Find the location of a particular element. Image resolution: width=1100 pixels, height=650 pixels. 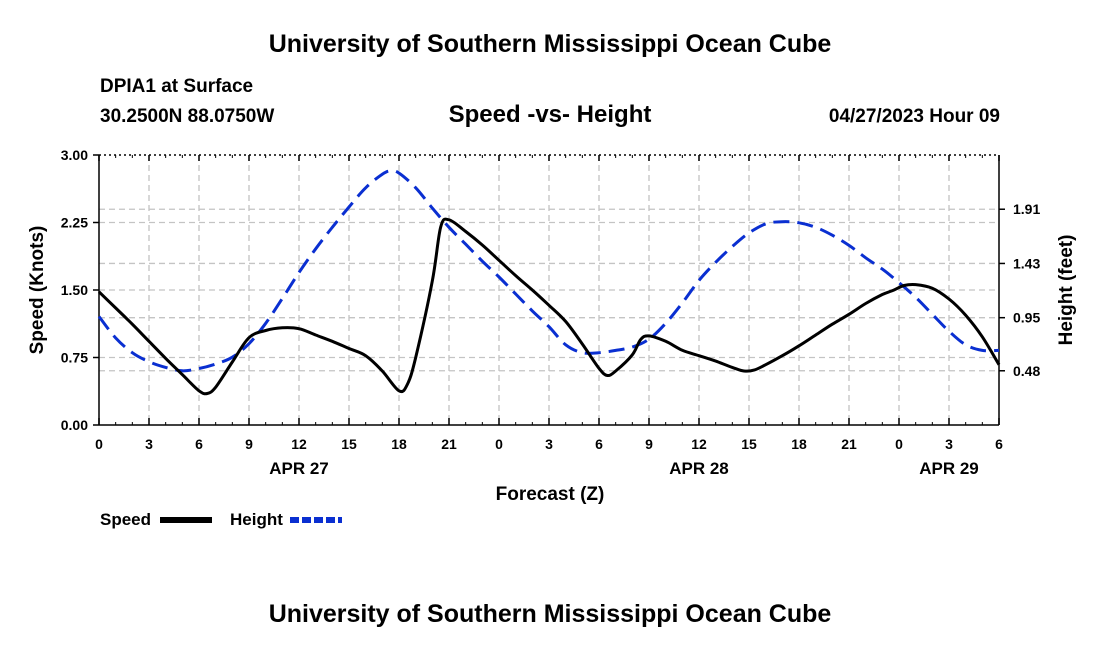

datetime-label: 04/27/2023 Hour 09 is located at coordinates (914, 116).